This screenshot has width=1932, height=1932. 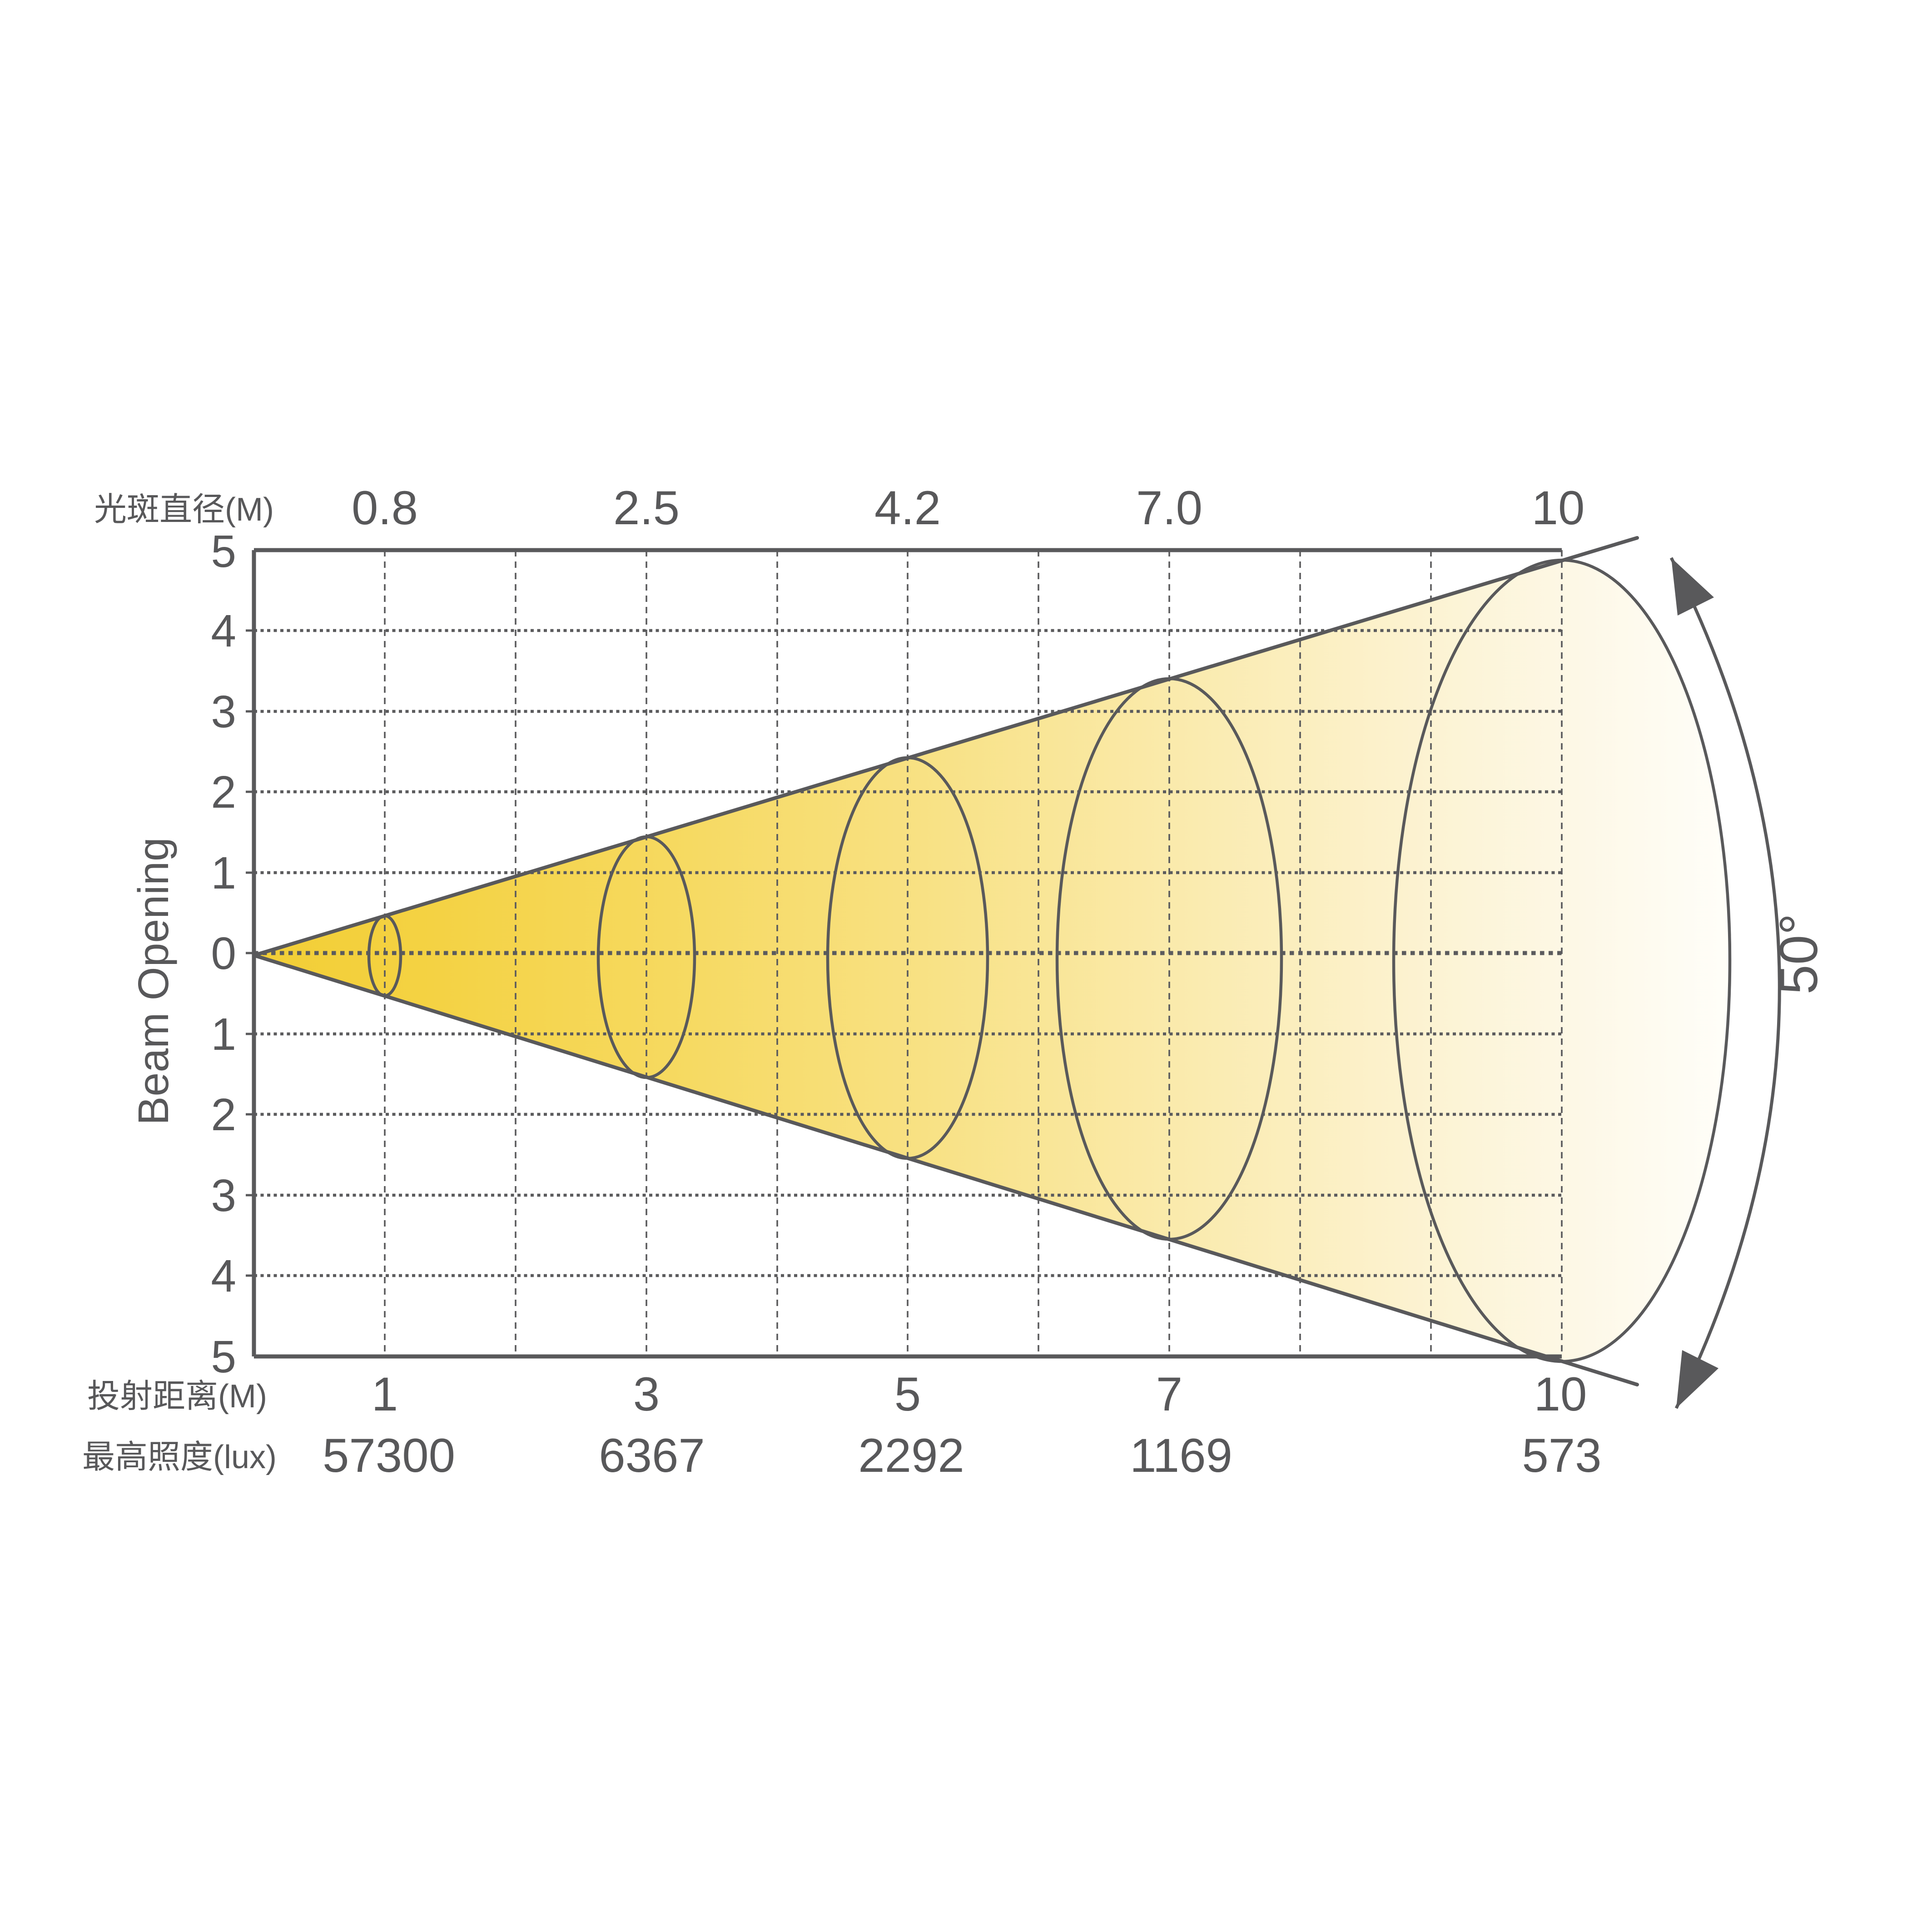 I want to click on distance-tick-4: 10, so click(x=1560, y=1394).